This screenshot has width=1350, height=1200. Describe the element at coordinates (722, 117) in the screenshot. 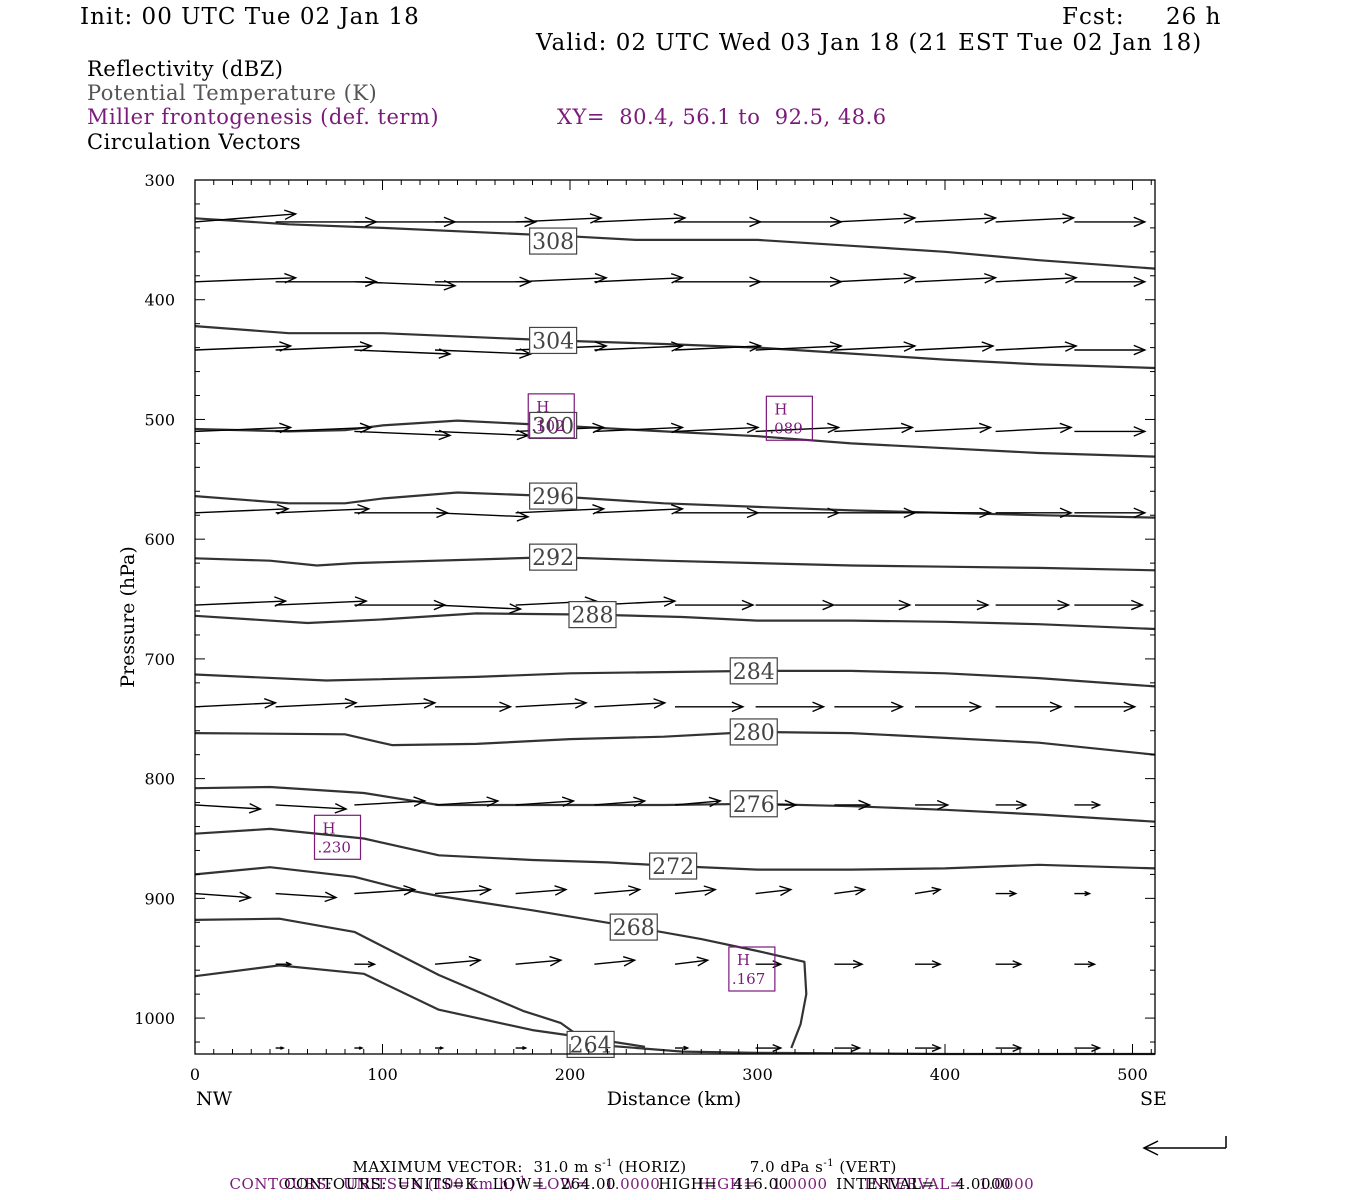

I see `cross-section-endpoints: XY= 80.4, 56.1 to 92.5, 48.6` at that location.